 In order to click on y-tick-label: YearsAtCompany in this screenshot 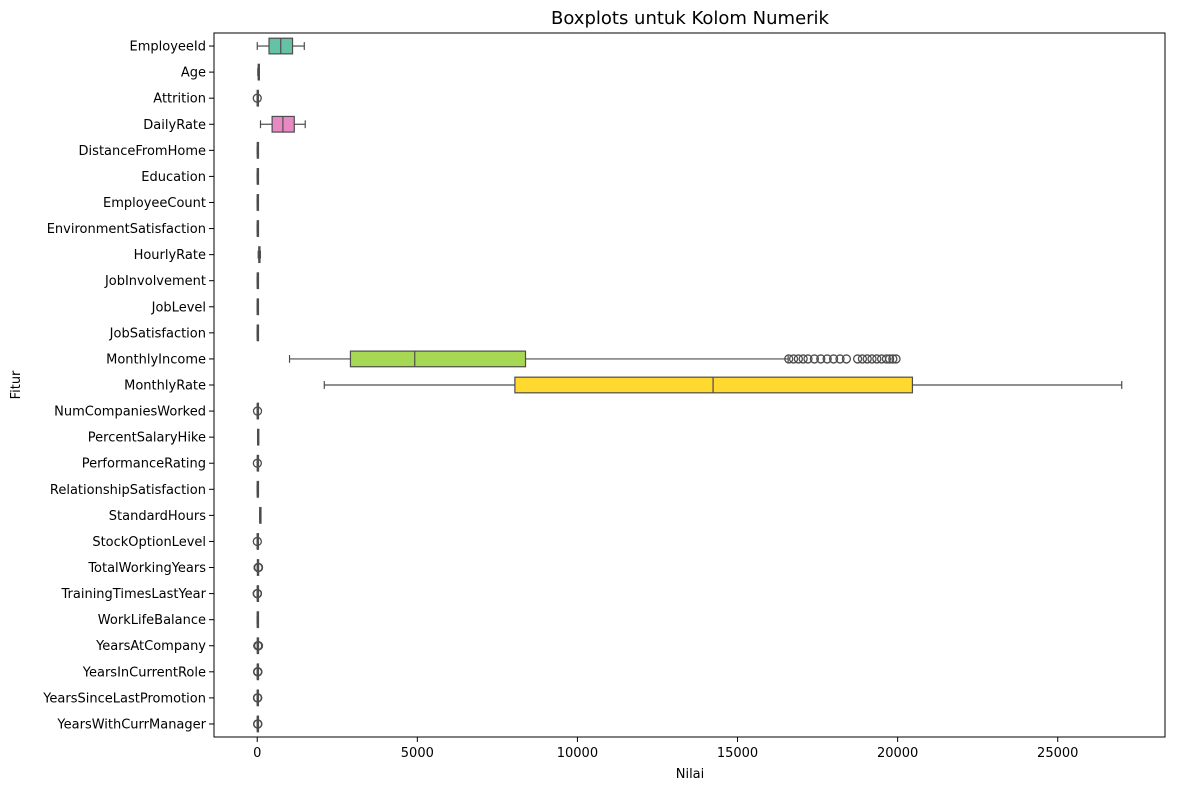, I will do `click(150, 646)`.